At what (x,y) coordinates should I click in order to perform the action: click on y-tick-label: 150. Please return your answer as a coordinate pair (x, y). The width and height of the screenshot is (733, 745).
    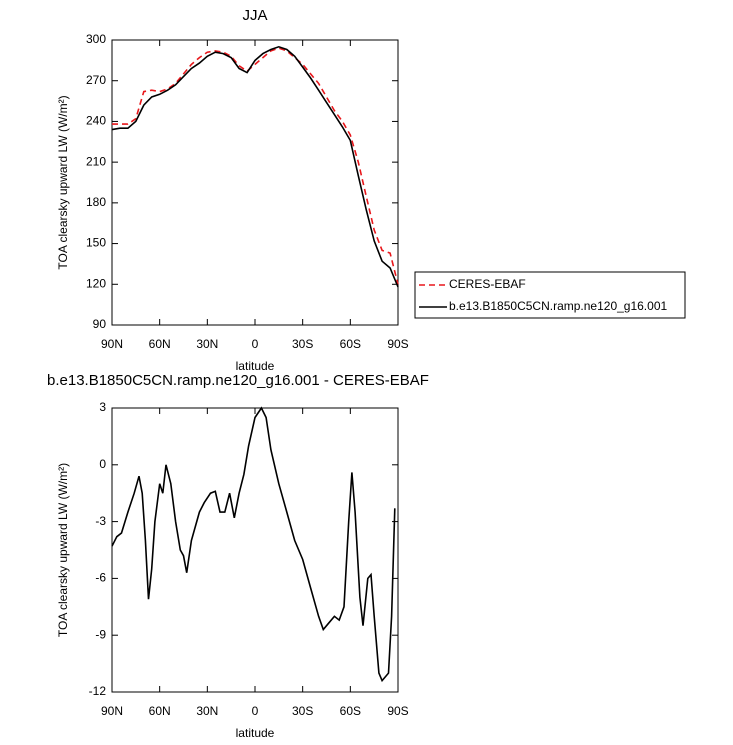
    Looking at the image, I should click on (96, 243).